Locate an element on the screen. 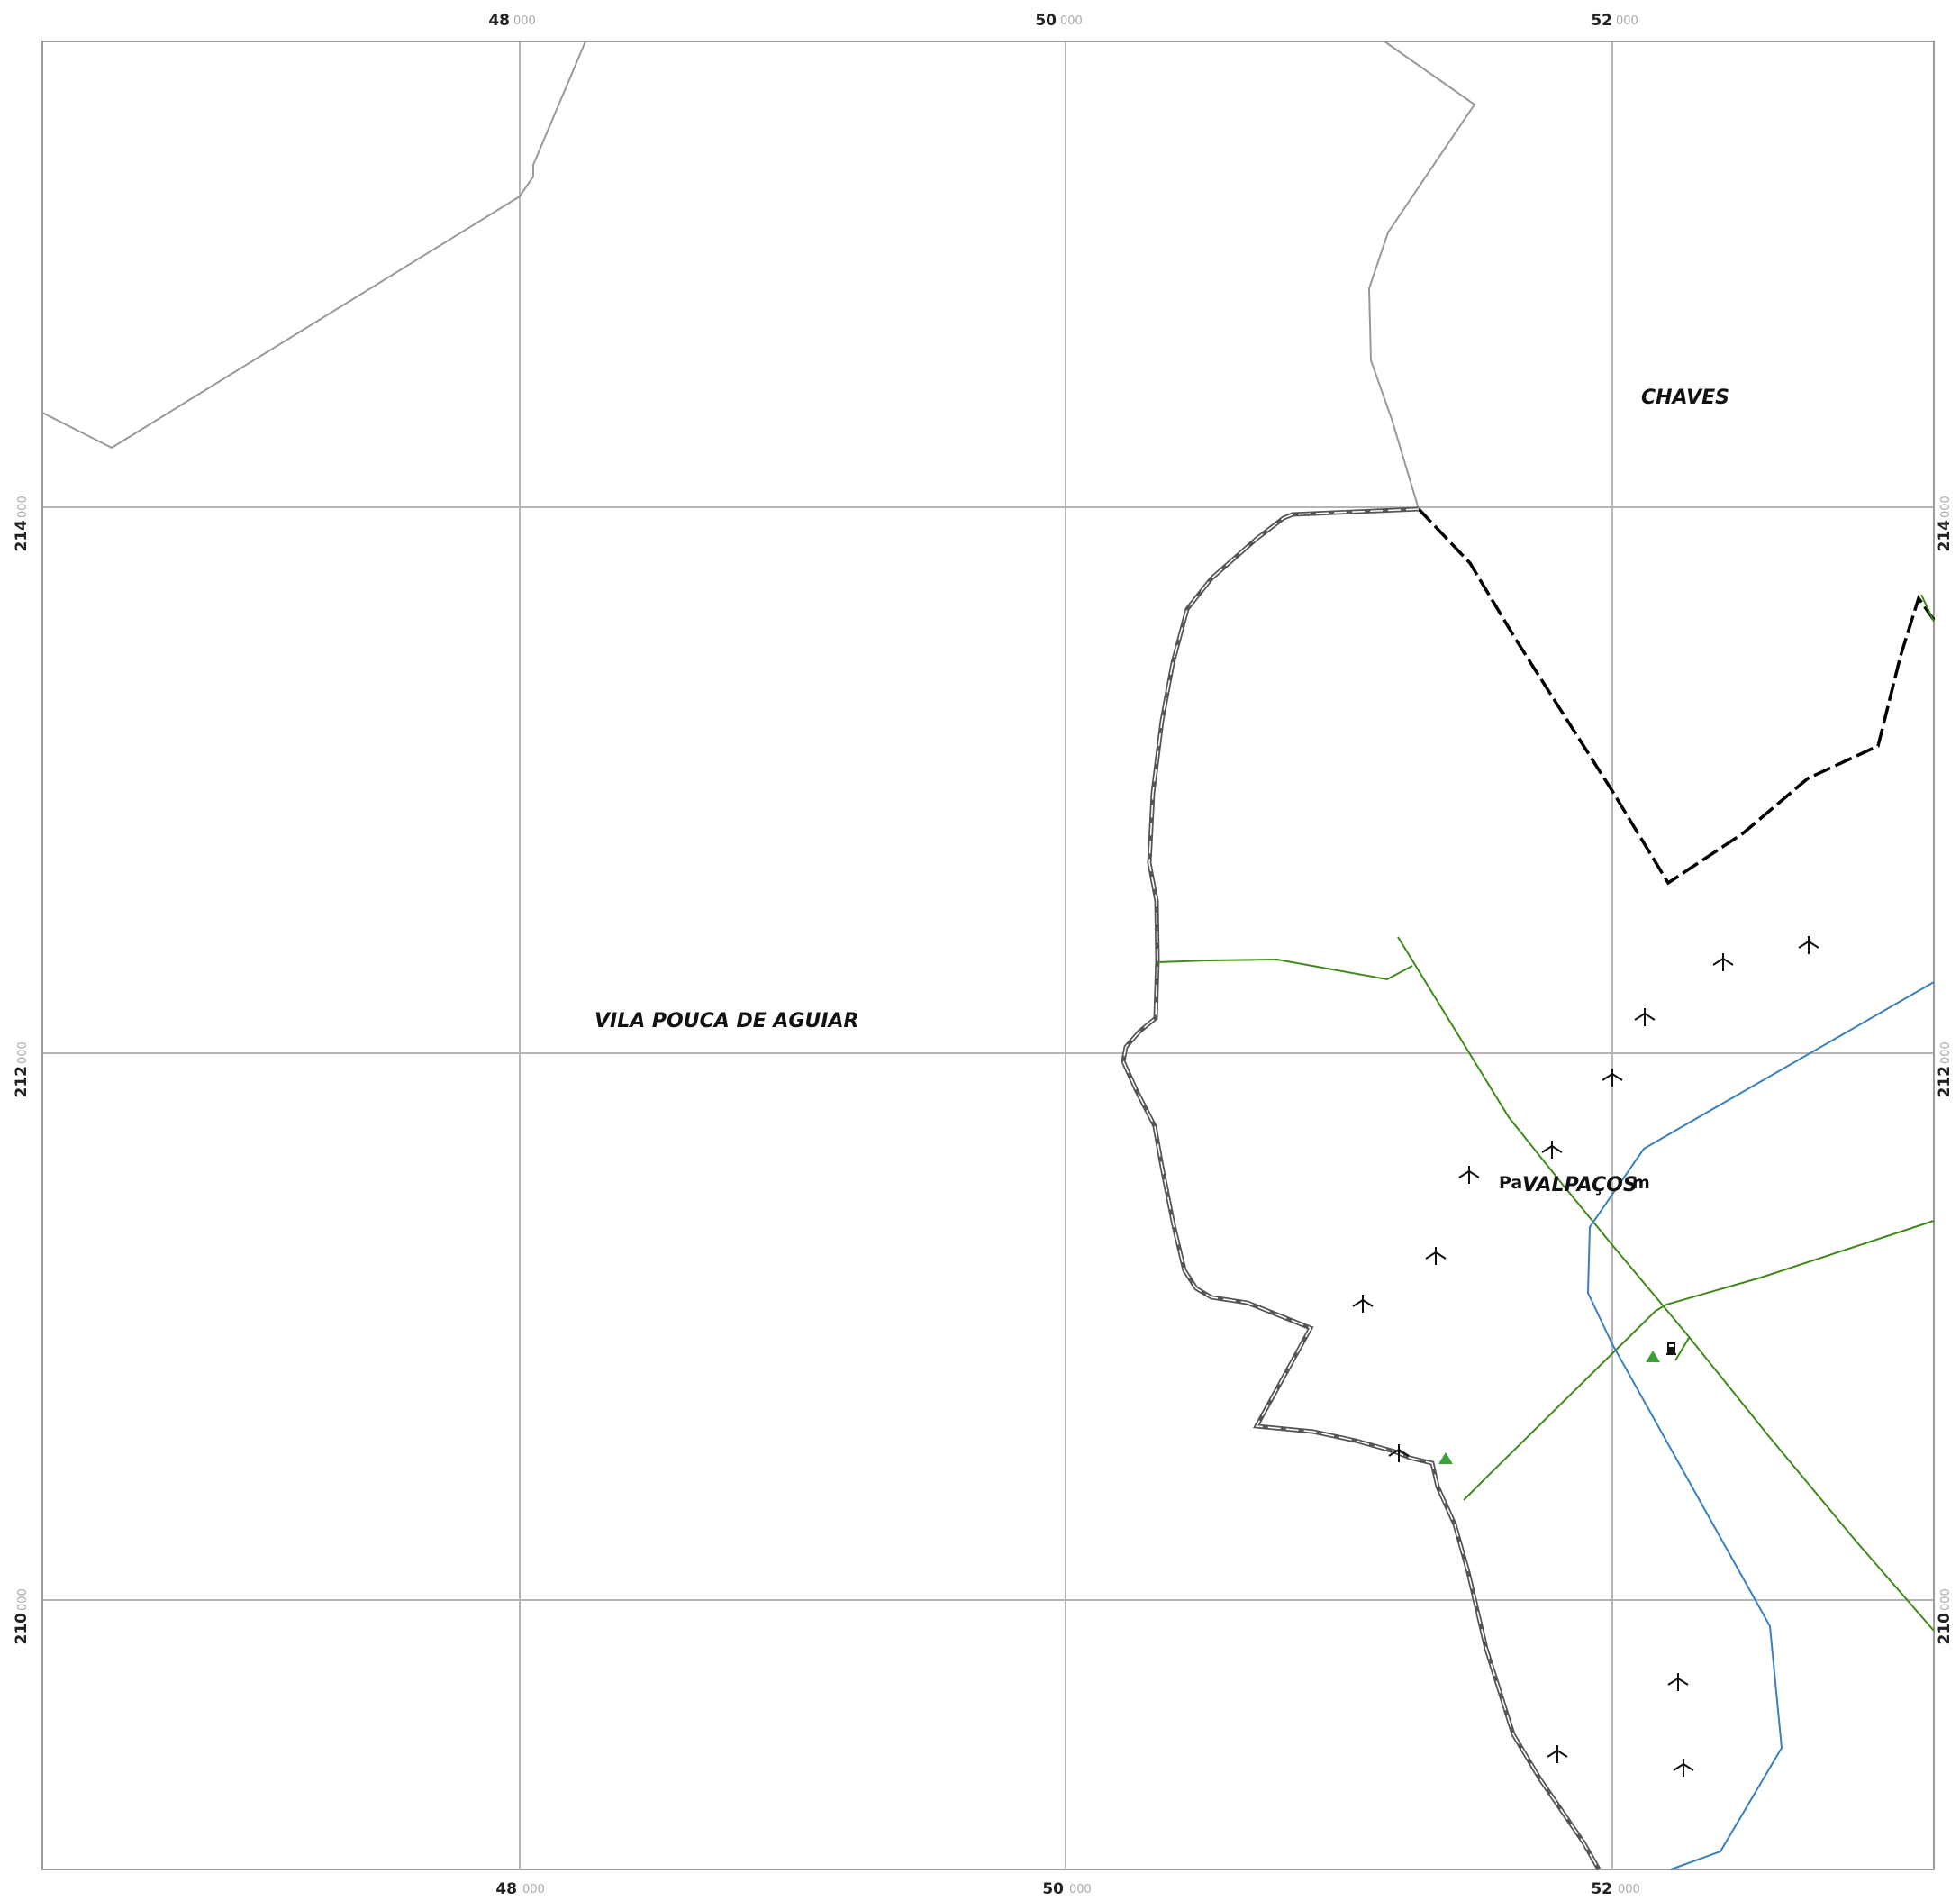  municipality-label-valpacos: VALPAÇOS is located at coordinates (1580, 1185).